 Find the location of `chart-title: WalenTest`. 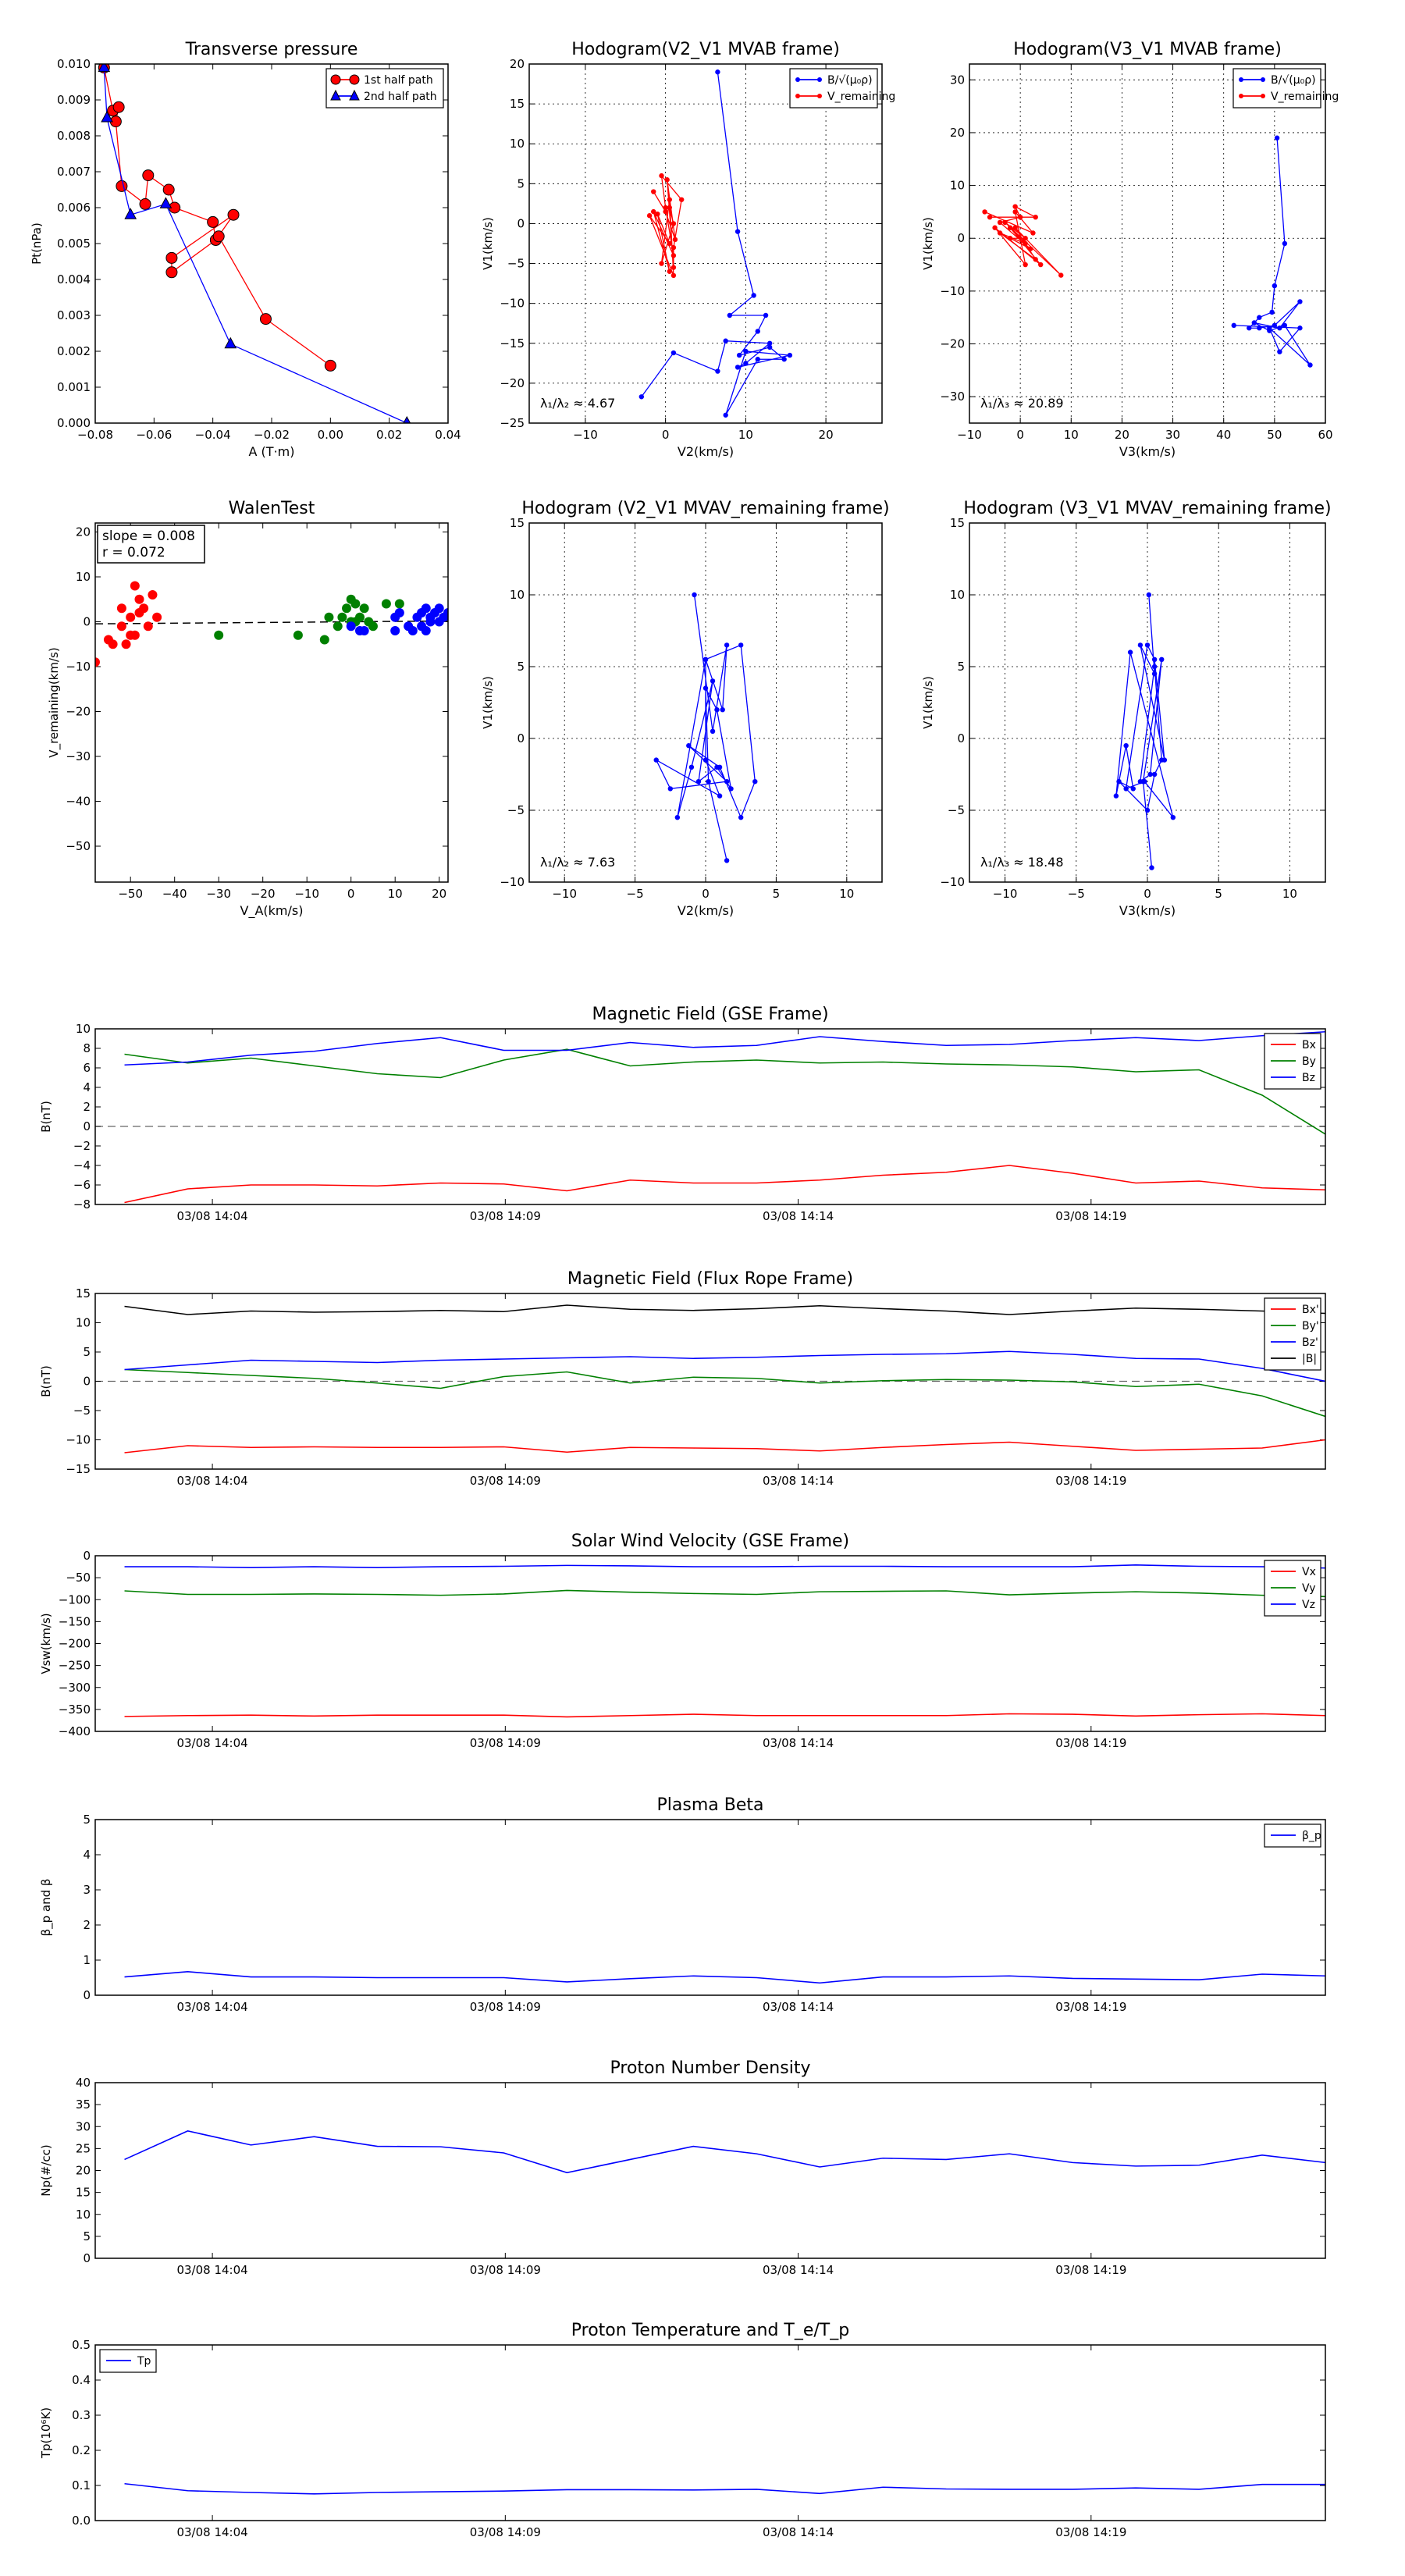

chart-title: WalenTest is located at coordinates (272, 508).